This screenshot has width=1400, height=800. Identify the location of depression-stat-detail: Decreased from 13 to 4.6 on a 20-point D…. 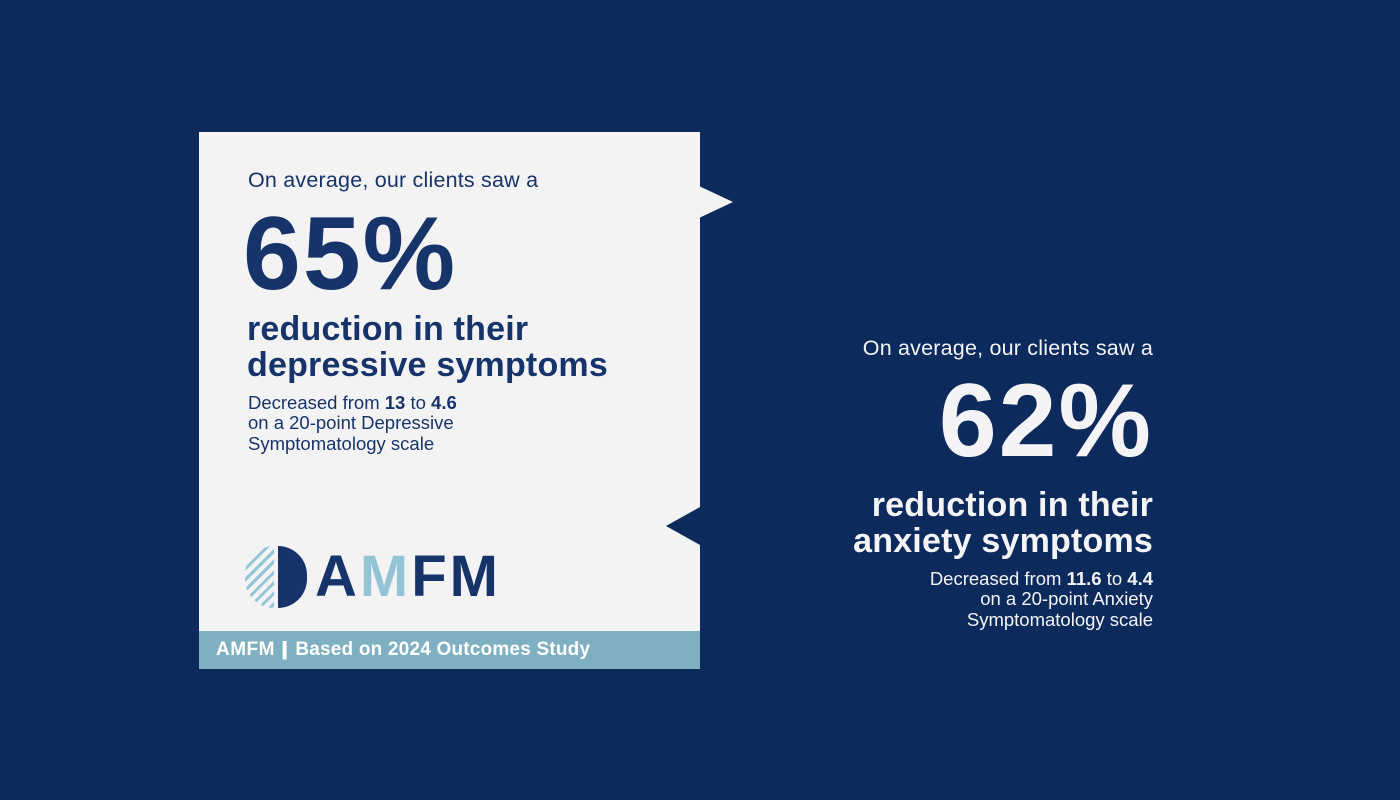
(352, 423).